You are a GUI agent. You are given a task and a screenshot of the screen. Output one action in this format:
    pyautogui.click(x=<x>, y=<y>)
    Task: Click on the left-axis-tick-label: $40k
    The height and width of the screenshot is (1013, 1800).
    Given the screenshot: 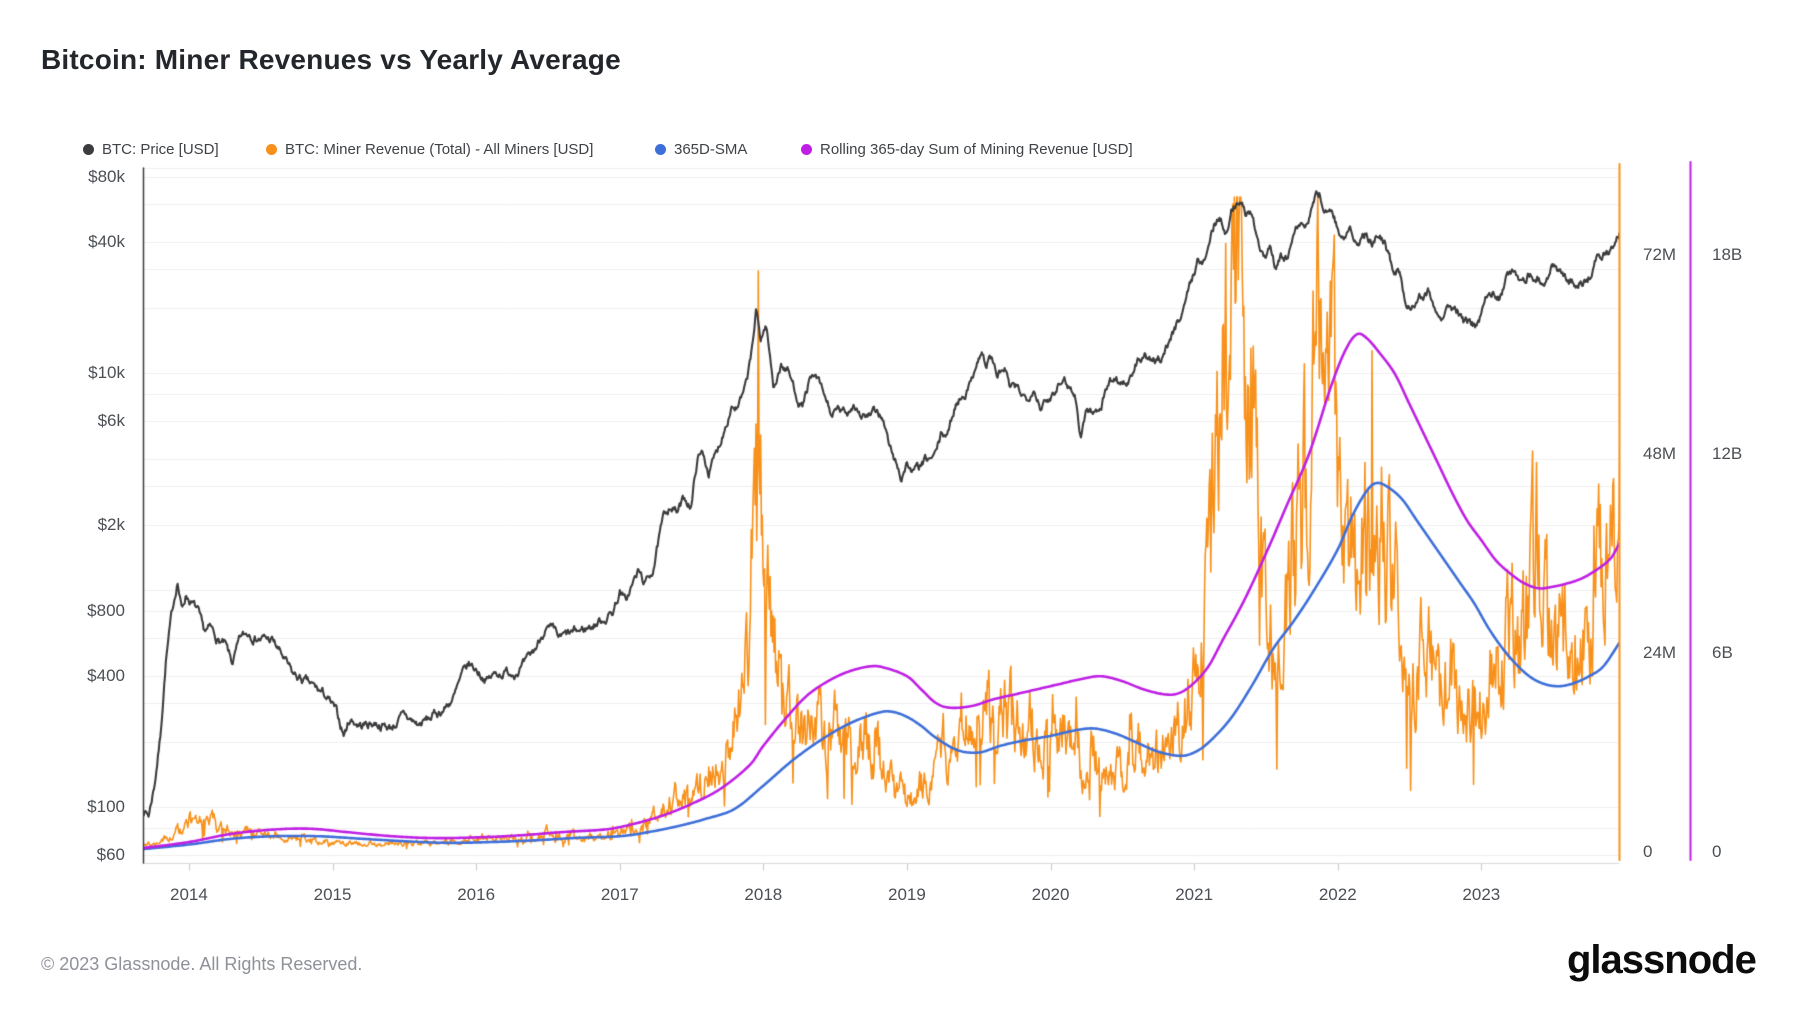 What is the action you would take?
    pyautogui.click(x=106, y=242)
    